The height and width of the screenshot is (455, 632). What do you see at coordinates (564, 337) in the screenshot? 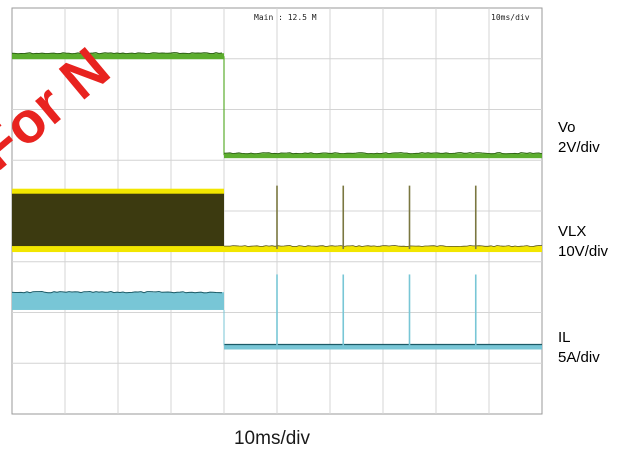
I see `il-name: IL` at bounding box center [564, 337].